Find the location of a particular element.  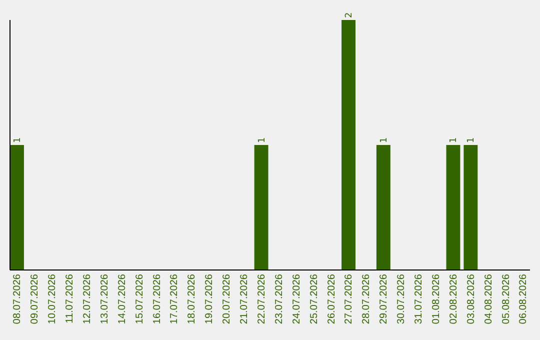

x-tick-label: 06.08.2026 is located at coordinates (524, 299).